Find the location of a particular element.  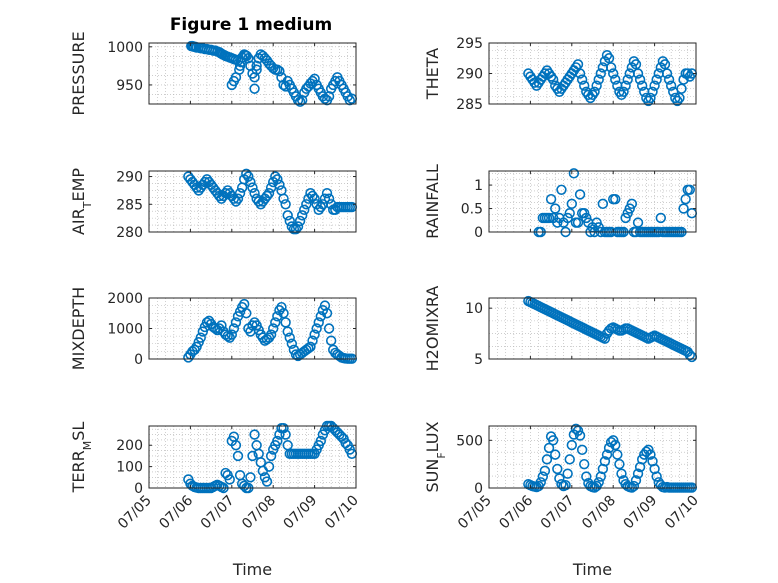

y-axis-label: AIRTEMP is located at coordinates (81, 201).